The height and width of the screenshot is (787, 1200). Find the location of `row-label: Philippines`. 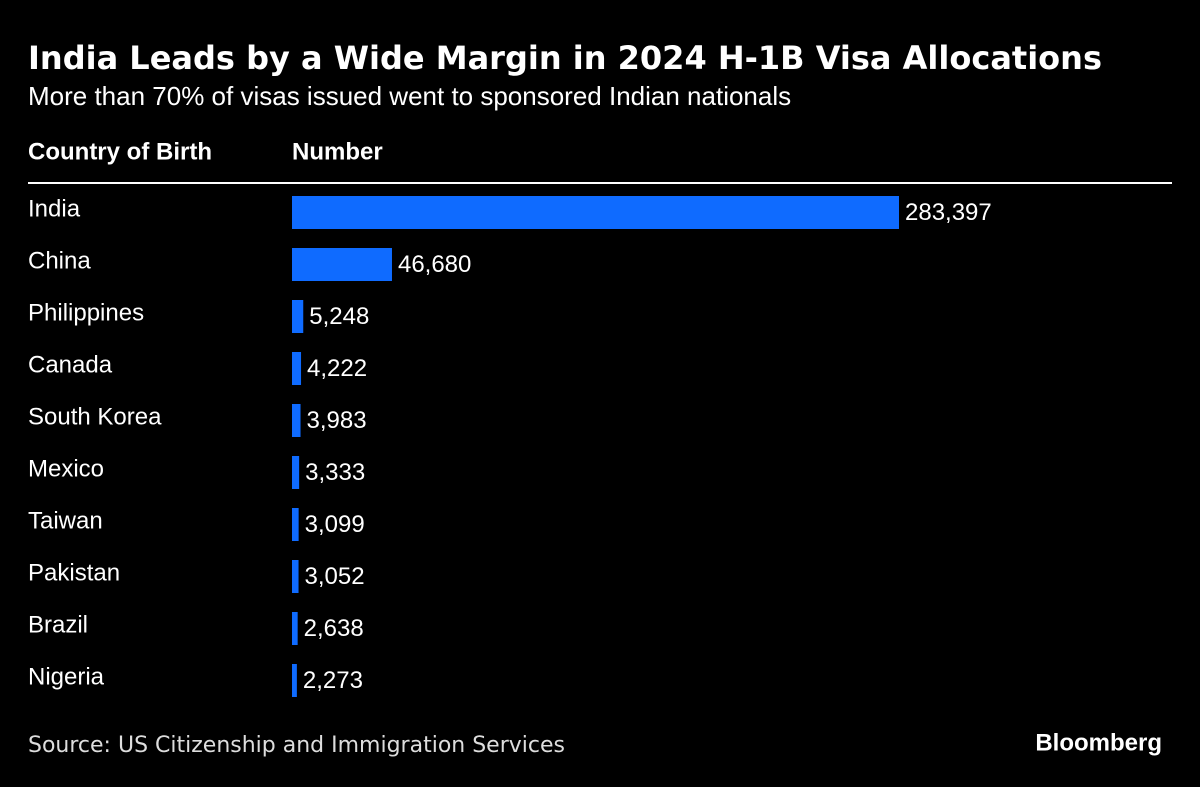

row-label: Philippines is located at coordinates (86, 312).